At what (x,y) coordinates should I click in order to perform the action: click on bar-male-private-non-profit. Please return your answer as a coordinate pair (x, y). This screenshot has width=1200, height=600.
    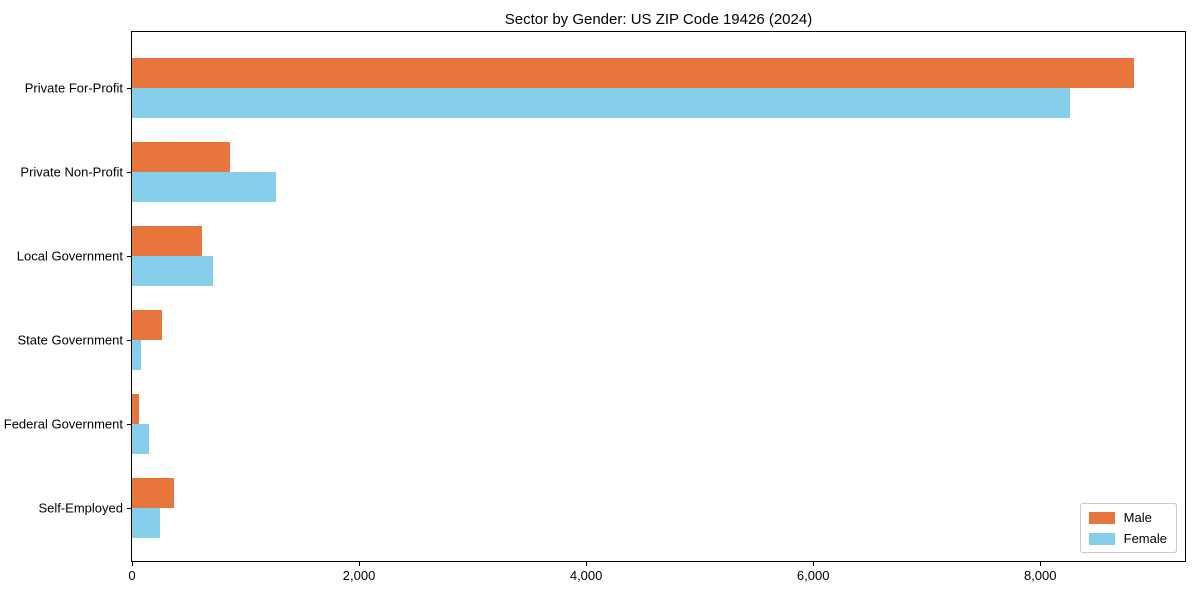
    Looking at the image, I should click on (181, 157).